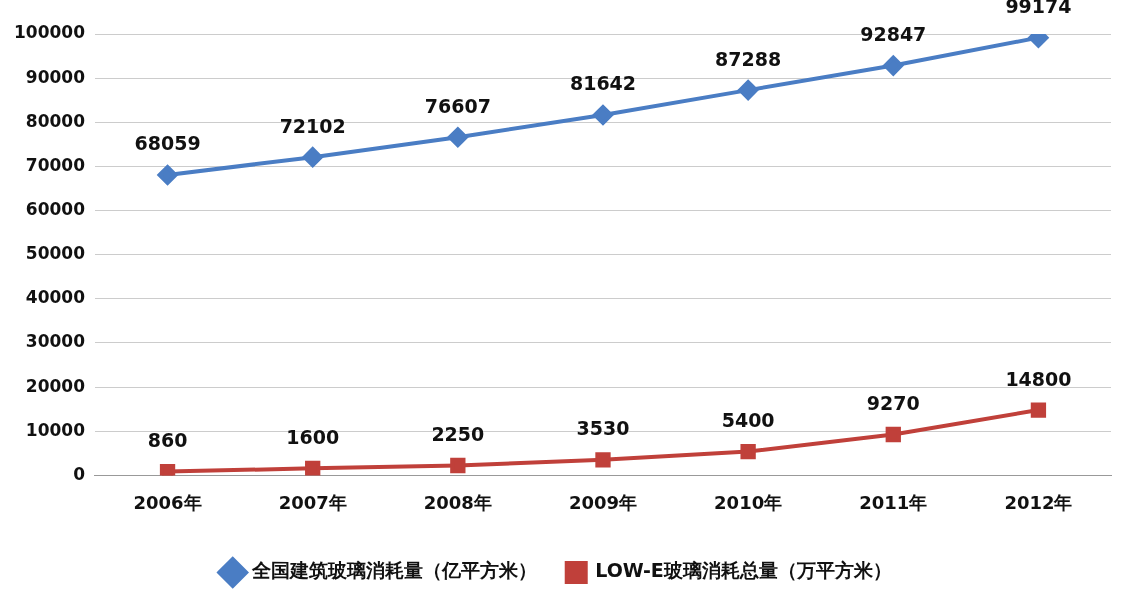 This screenshot has height=598, width=1139. Describe the element at coordinates (167, 143) in the screenshot. I see `data-label: 68059` at that location.